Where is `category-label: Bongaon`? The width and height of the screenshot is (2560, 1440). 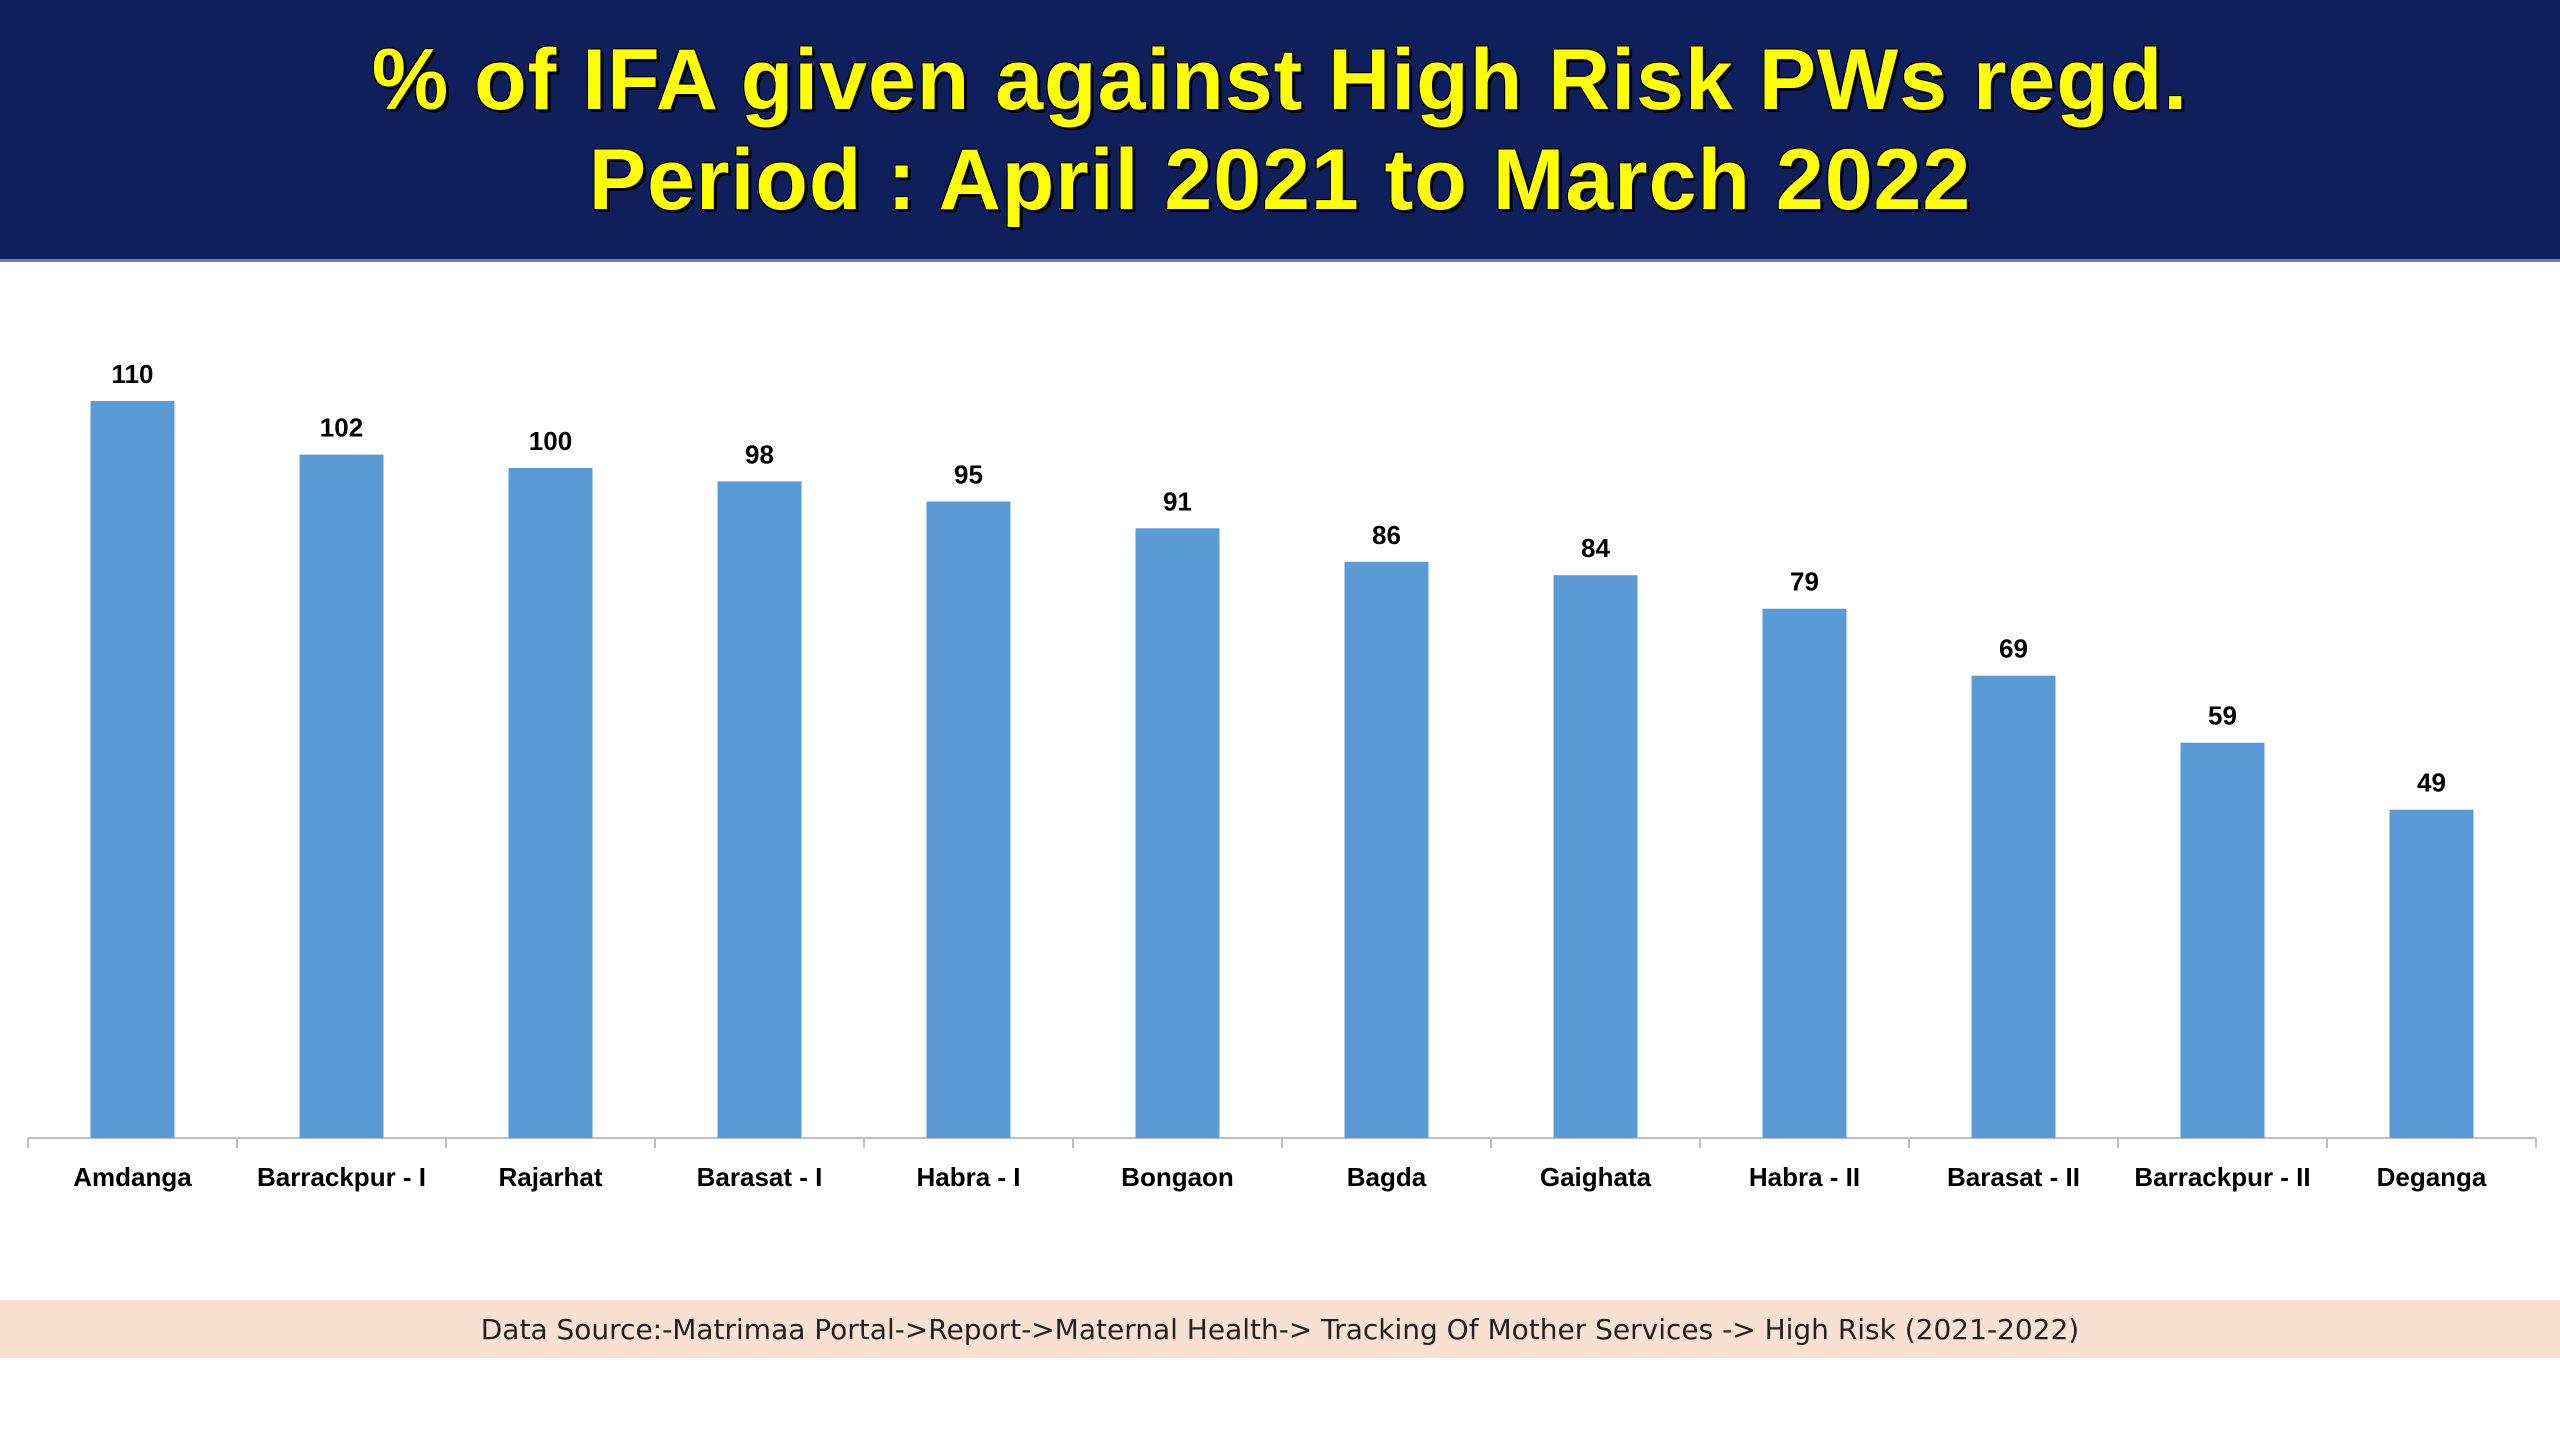
category-label: Bongaon is located at coordinates (1177, 1177).